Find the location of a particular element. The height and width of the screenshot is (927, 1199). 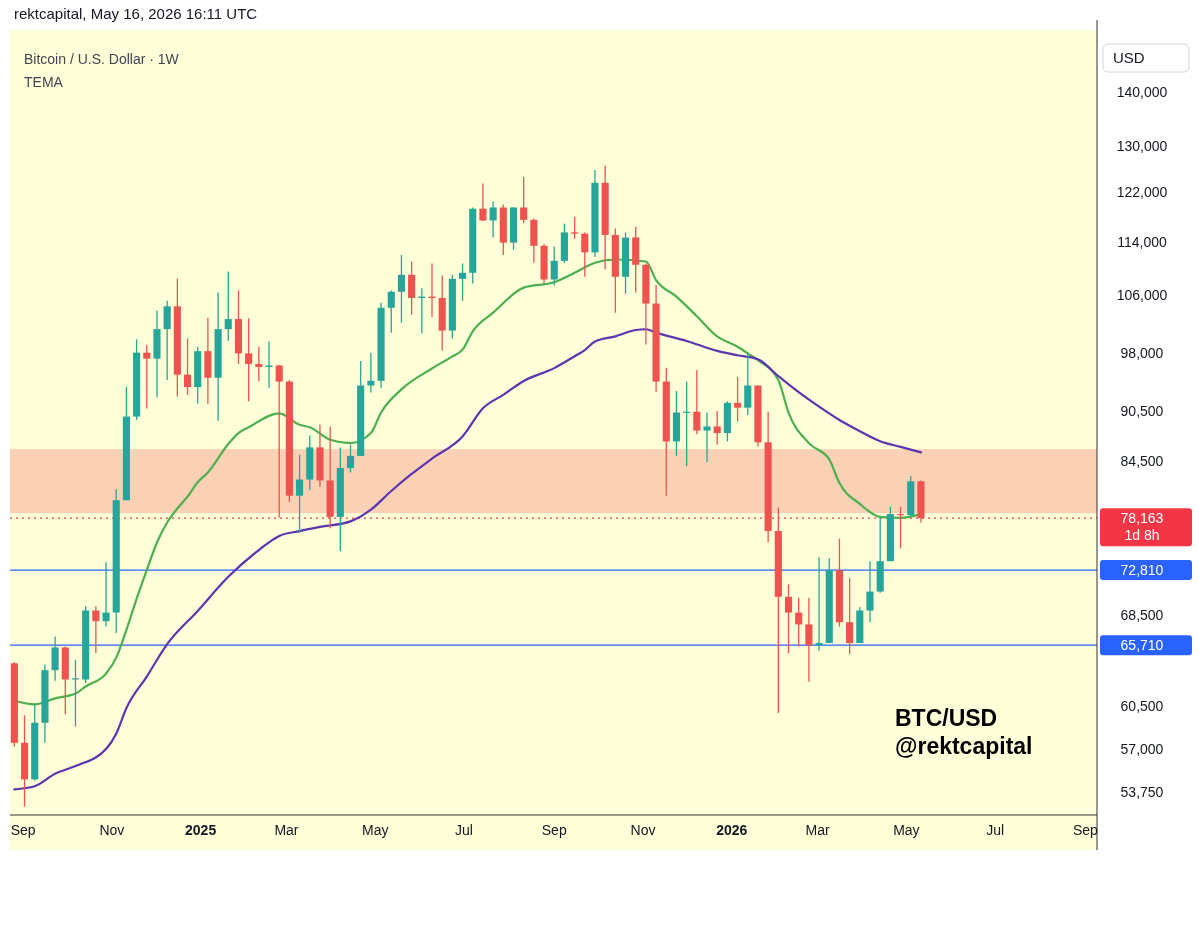

ref-line-label: 65,710 is located at coordinates (1142, 645).